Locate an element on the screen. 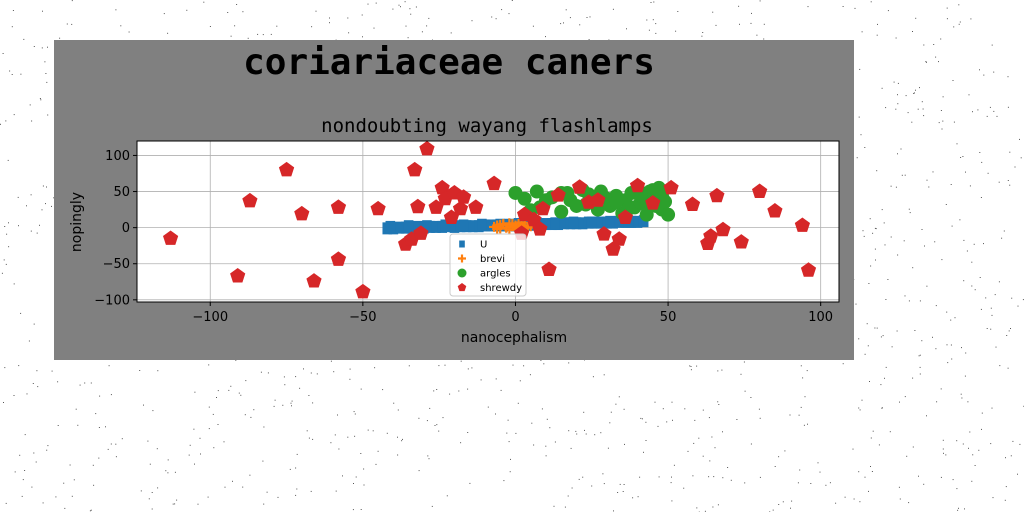 This screenshot has height=512, width=1024. chart-title: nondoubting wayang flashlamps is located at coordinates (487, 126).